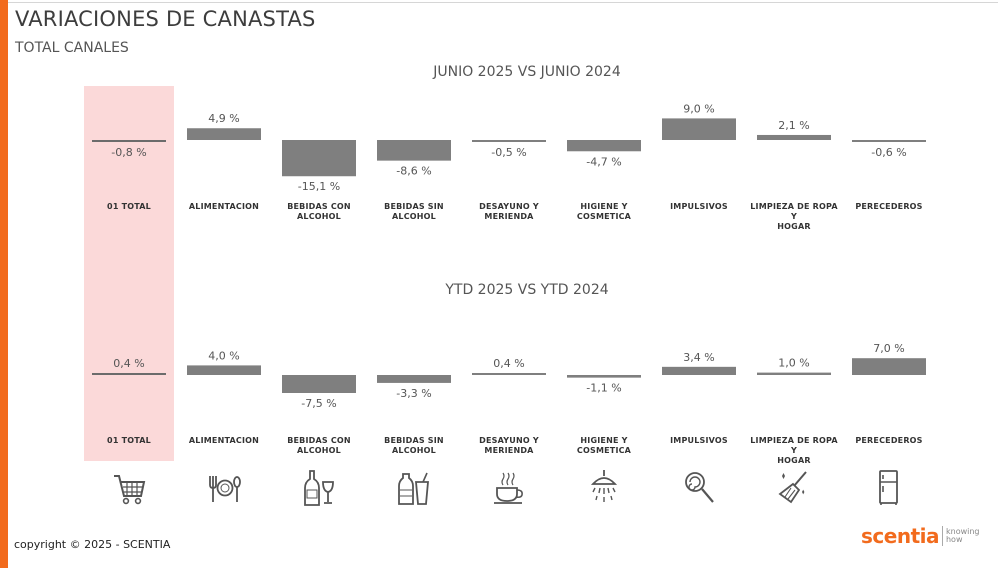  What do you see at coordinates (414, 488) in the screenshot?
I see `soda-bottle-icon` at bounding box center [414, 488].